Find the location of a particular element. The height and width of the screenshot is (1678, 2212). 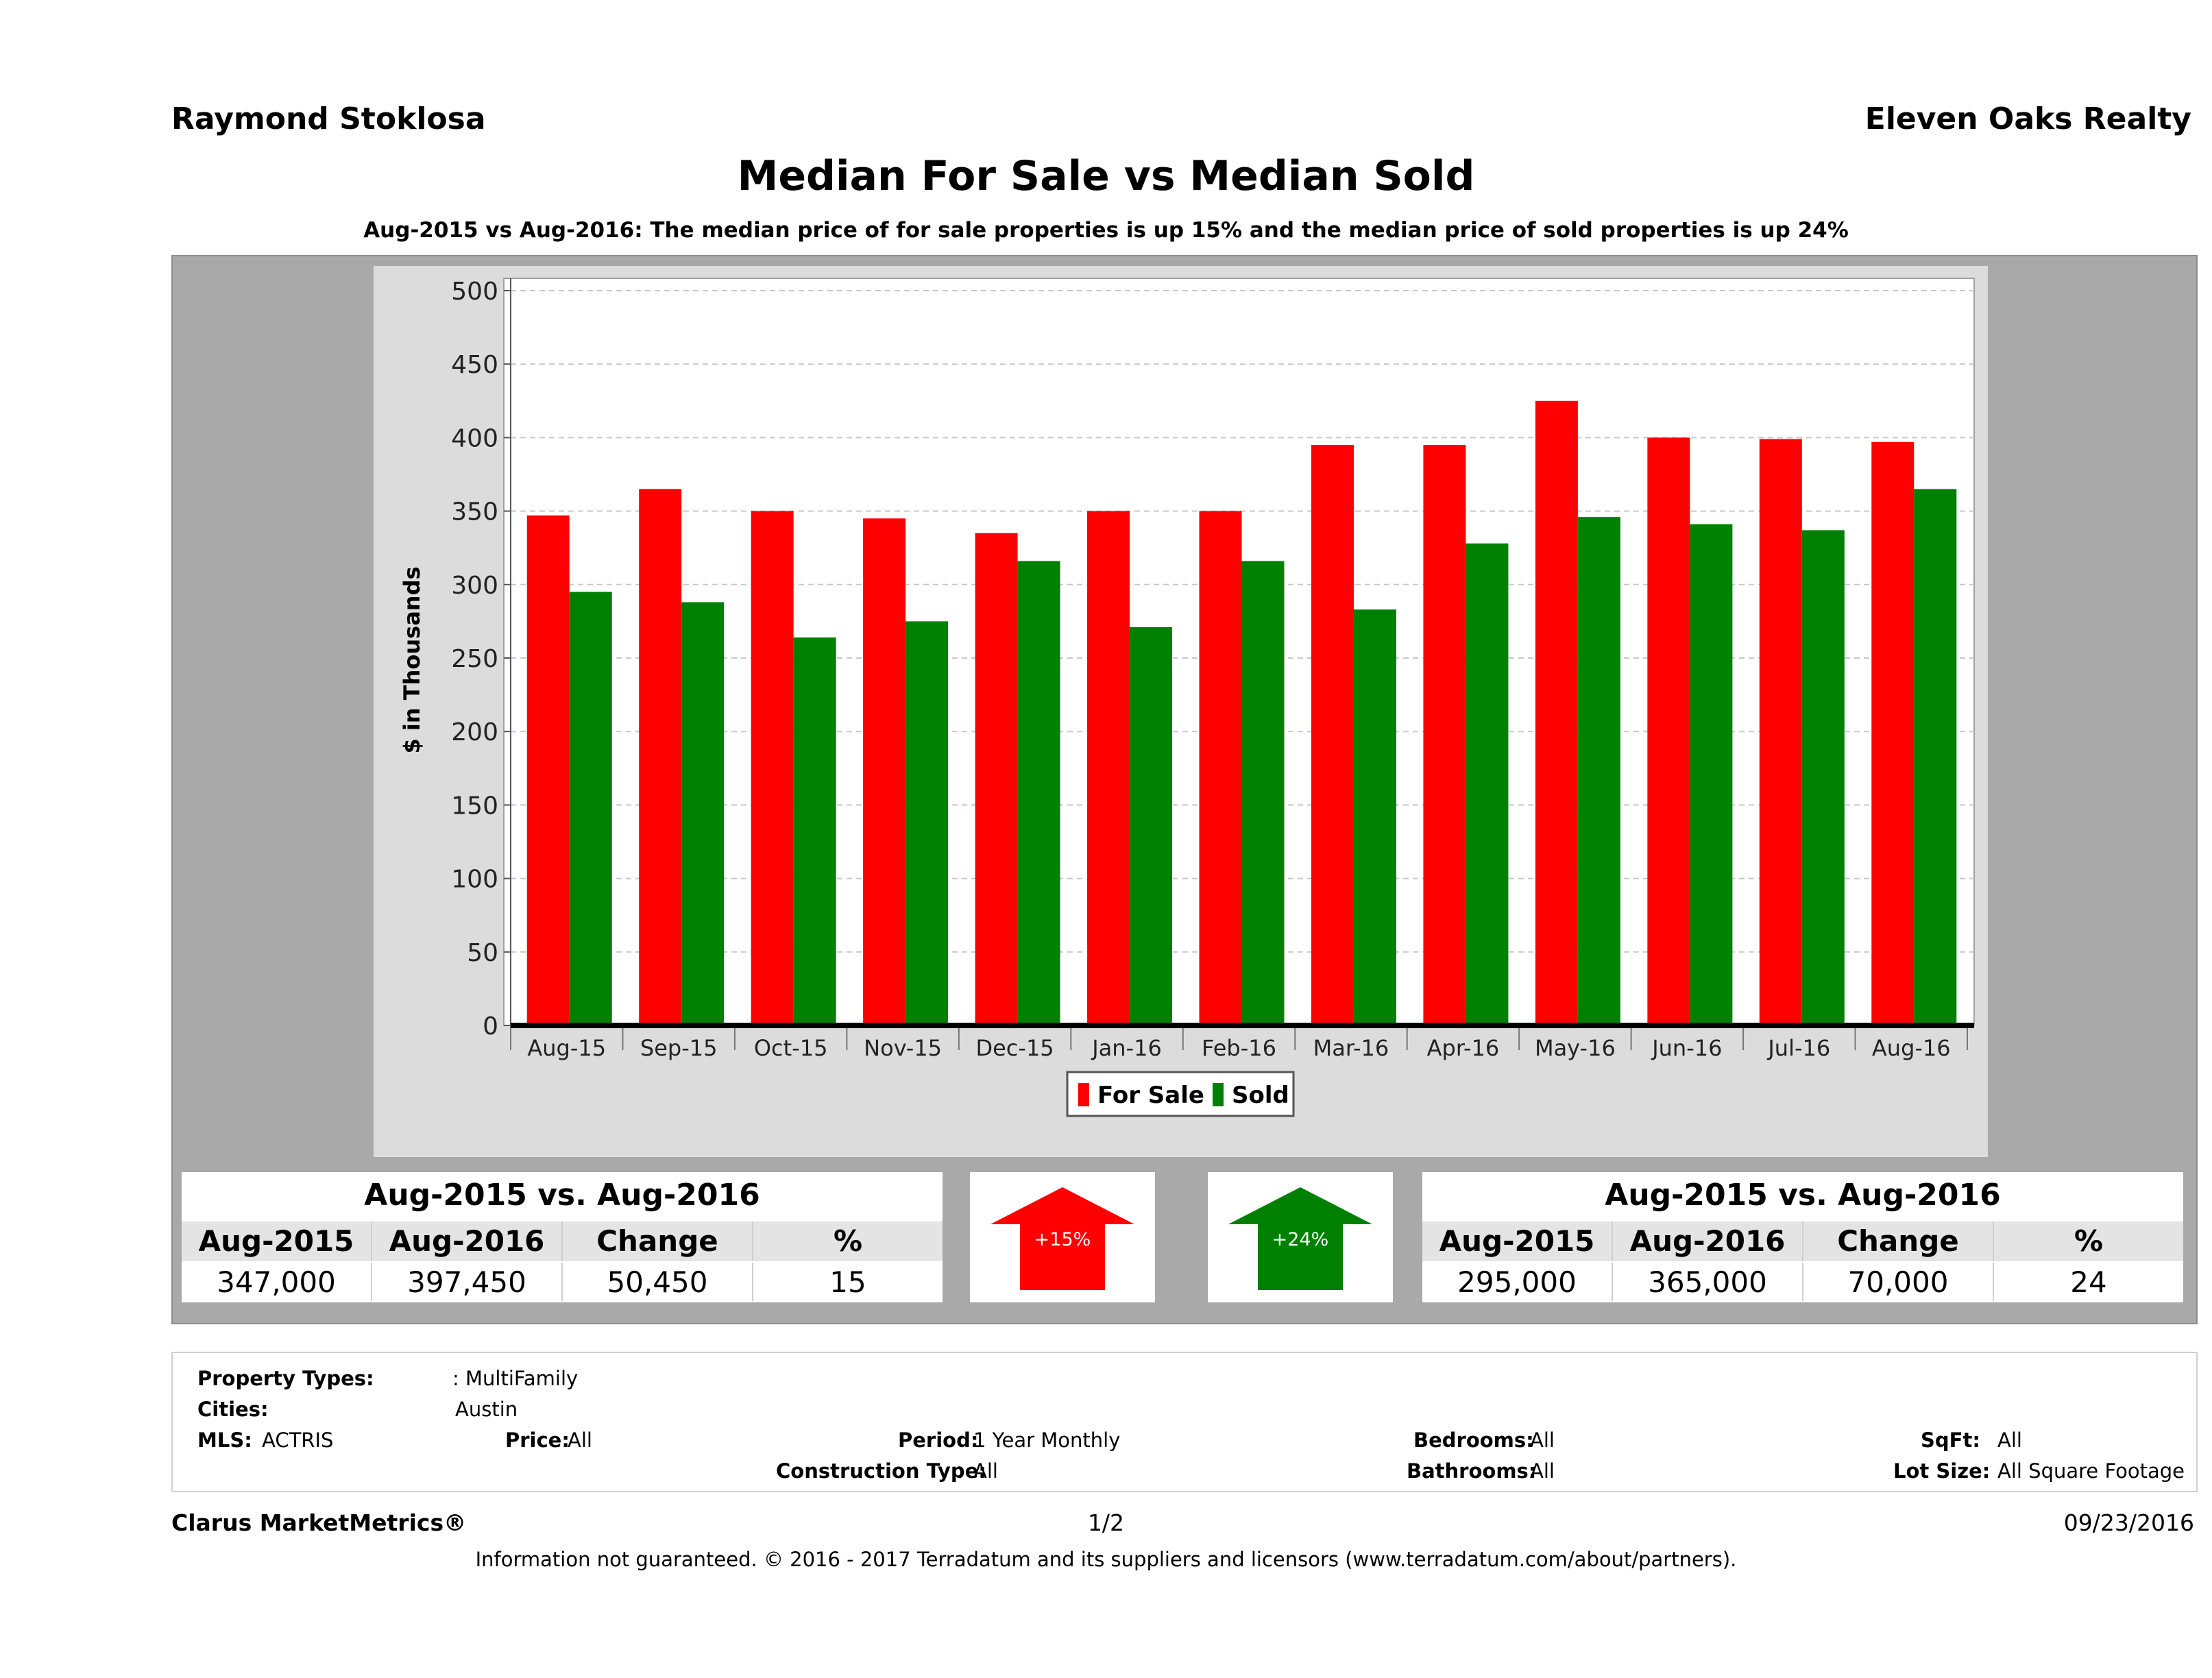

y-tick-label: 400 is located at coordinates (475, 438).